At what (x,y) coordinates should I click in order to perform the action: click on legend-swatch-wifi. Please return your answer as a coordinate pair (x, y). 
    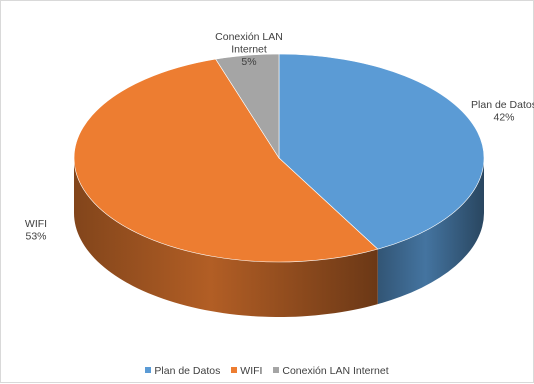
    Looking at the image, I should click on (234, 370).